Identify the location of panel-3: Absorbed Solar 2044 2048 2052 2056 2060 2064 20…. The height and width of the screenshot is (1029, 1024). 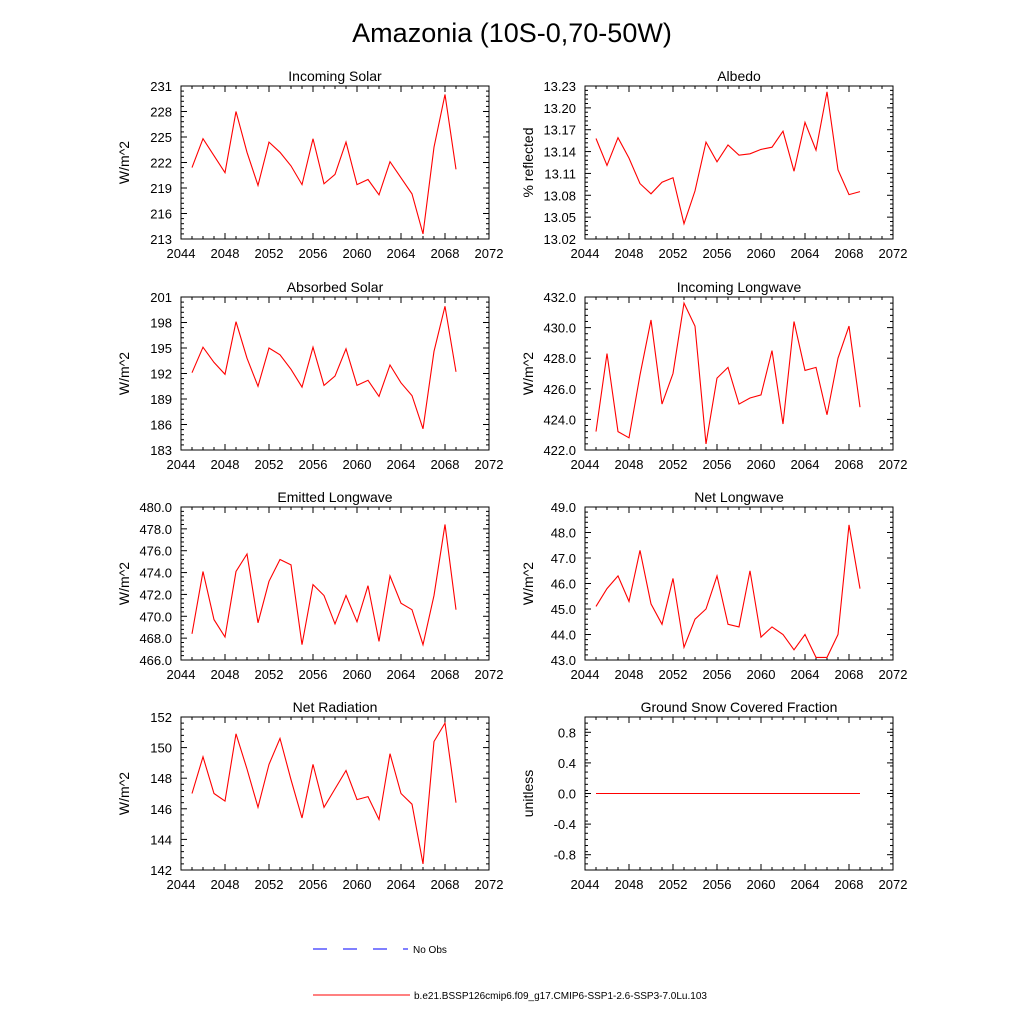
(309, 375).